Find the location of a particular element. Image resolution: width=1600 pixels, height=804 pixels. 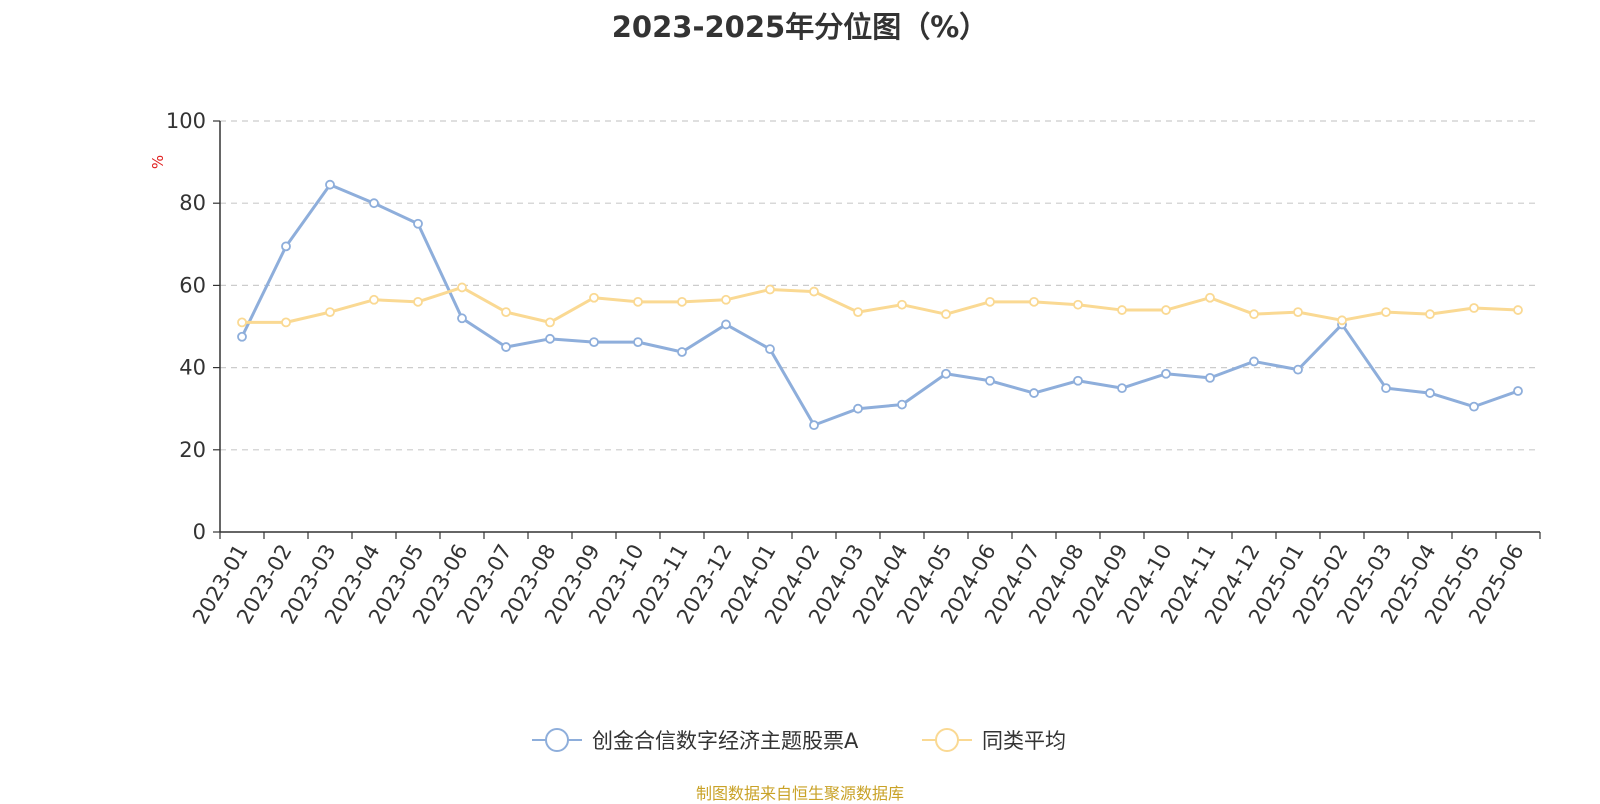

y-tick-label: 80 is located at coordinates (192, 203).